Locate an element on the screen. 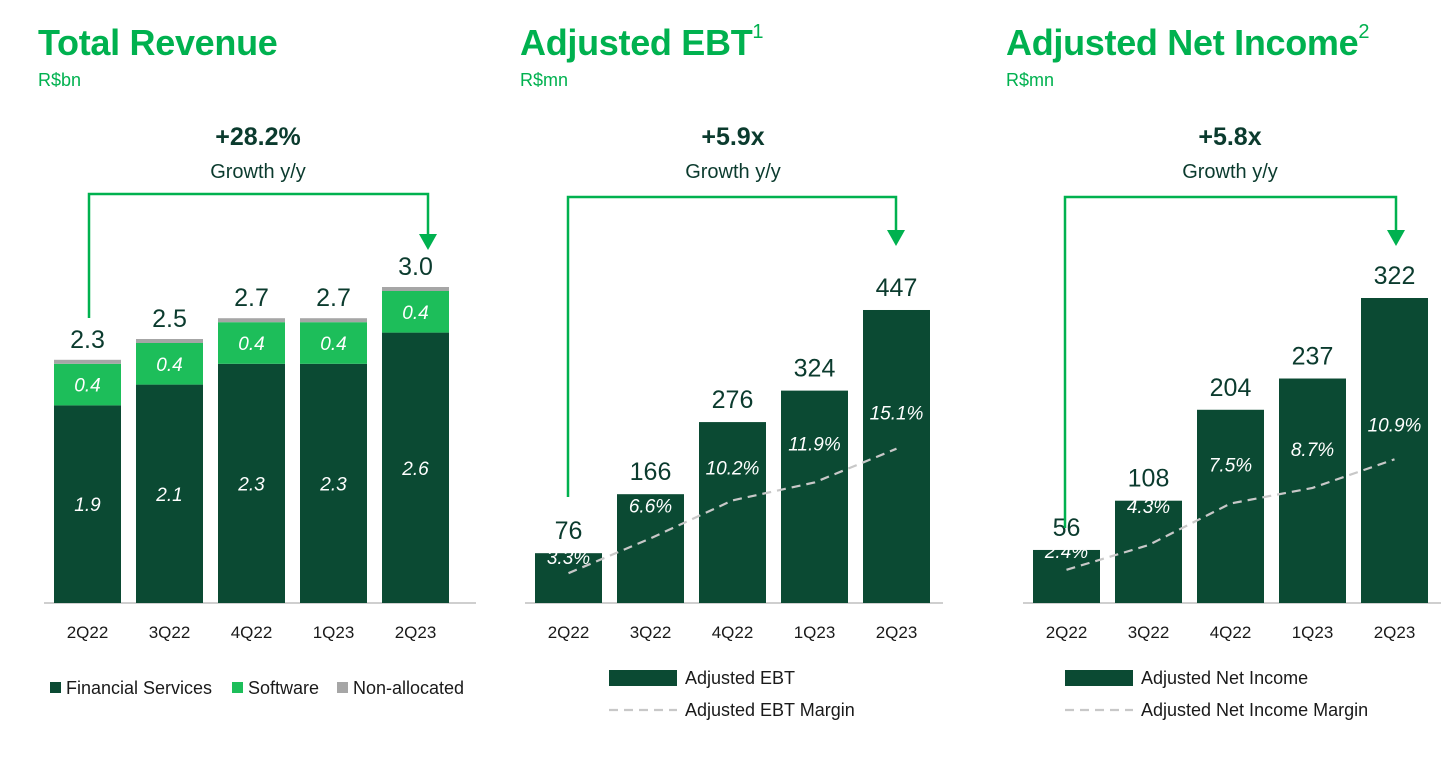 The height and width of the screenshot is (758, 1456). adjusted-ebt-unit: R$mn is located at coordinates (544, 80).